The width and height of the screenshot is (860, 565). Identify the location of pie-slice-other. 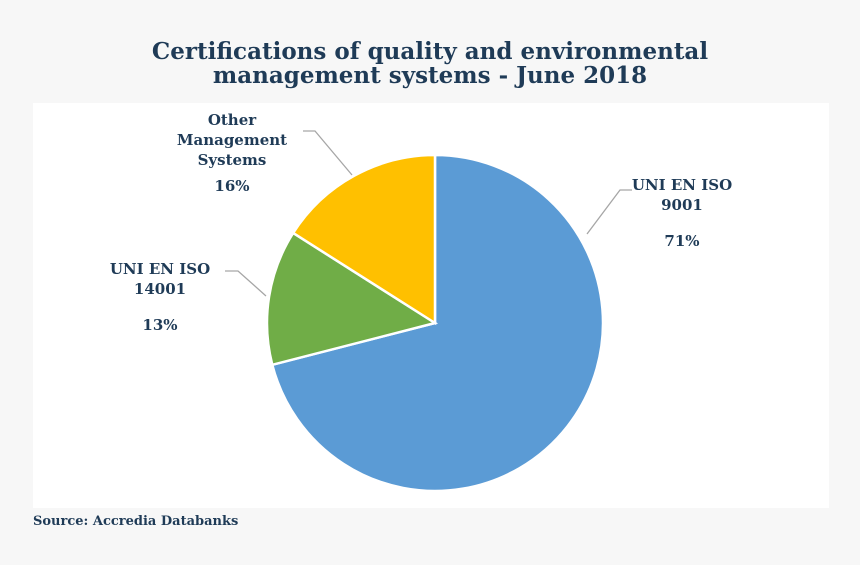
(364, 239).